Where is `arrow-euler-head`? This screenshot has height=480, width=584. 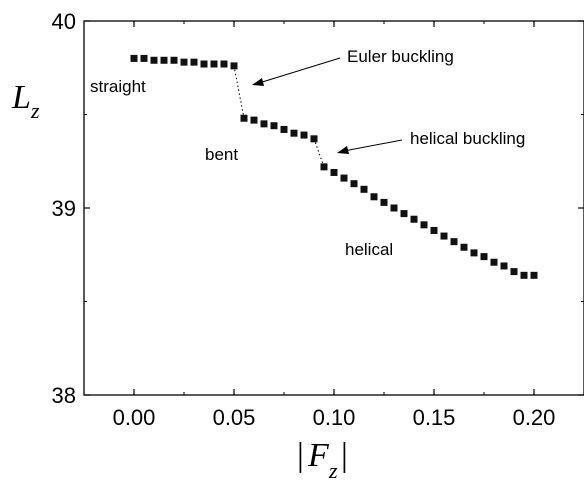
arrow-euler-head is located at coordinates (258, 82).